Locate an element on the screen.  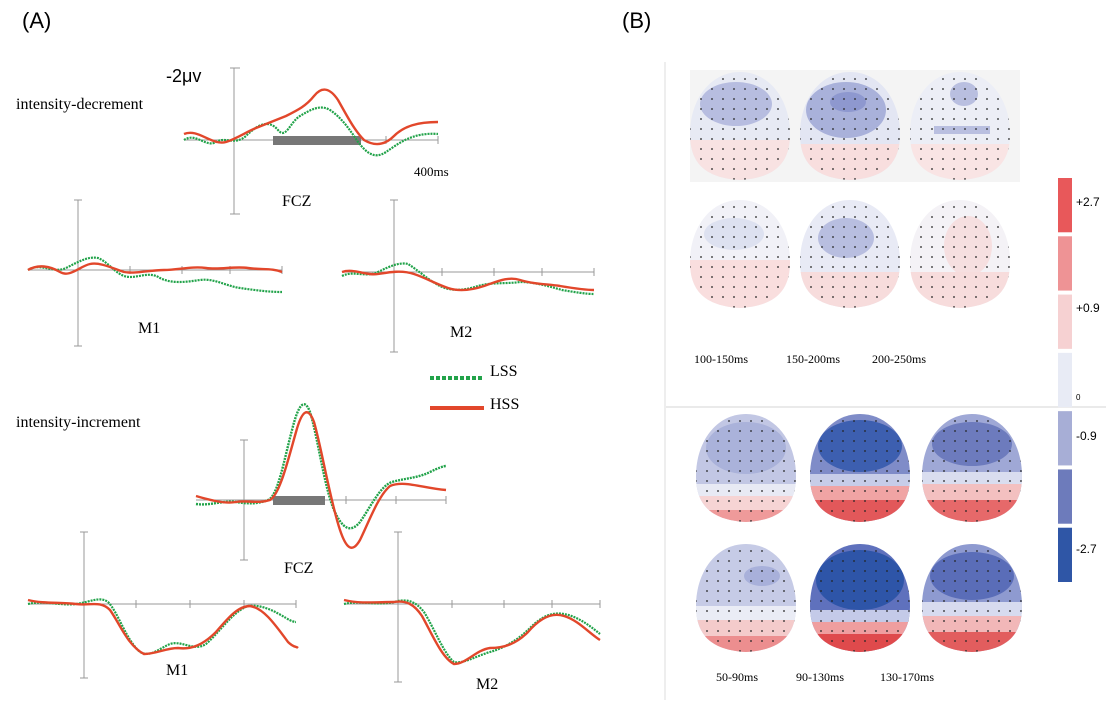
colorbar-tick-neg-2-7: -2.7 is located at coordinates (1086, 549).